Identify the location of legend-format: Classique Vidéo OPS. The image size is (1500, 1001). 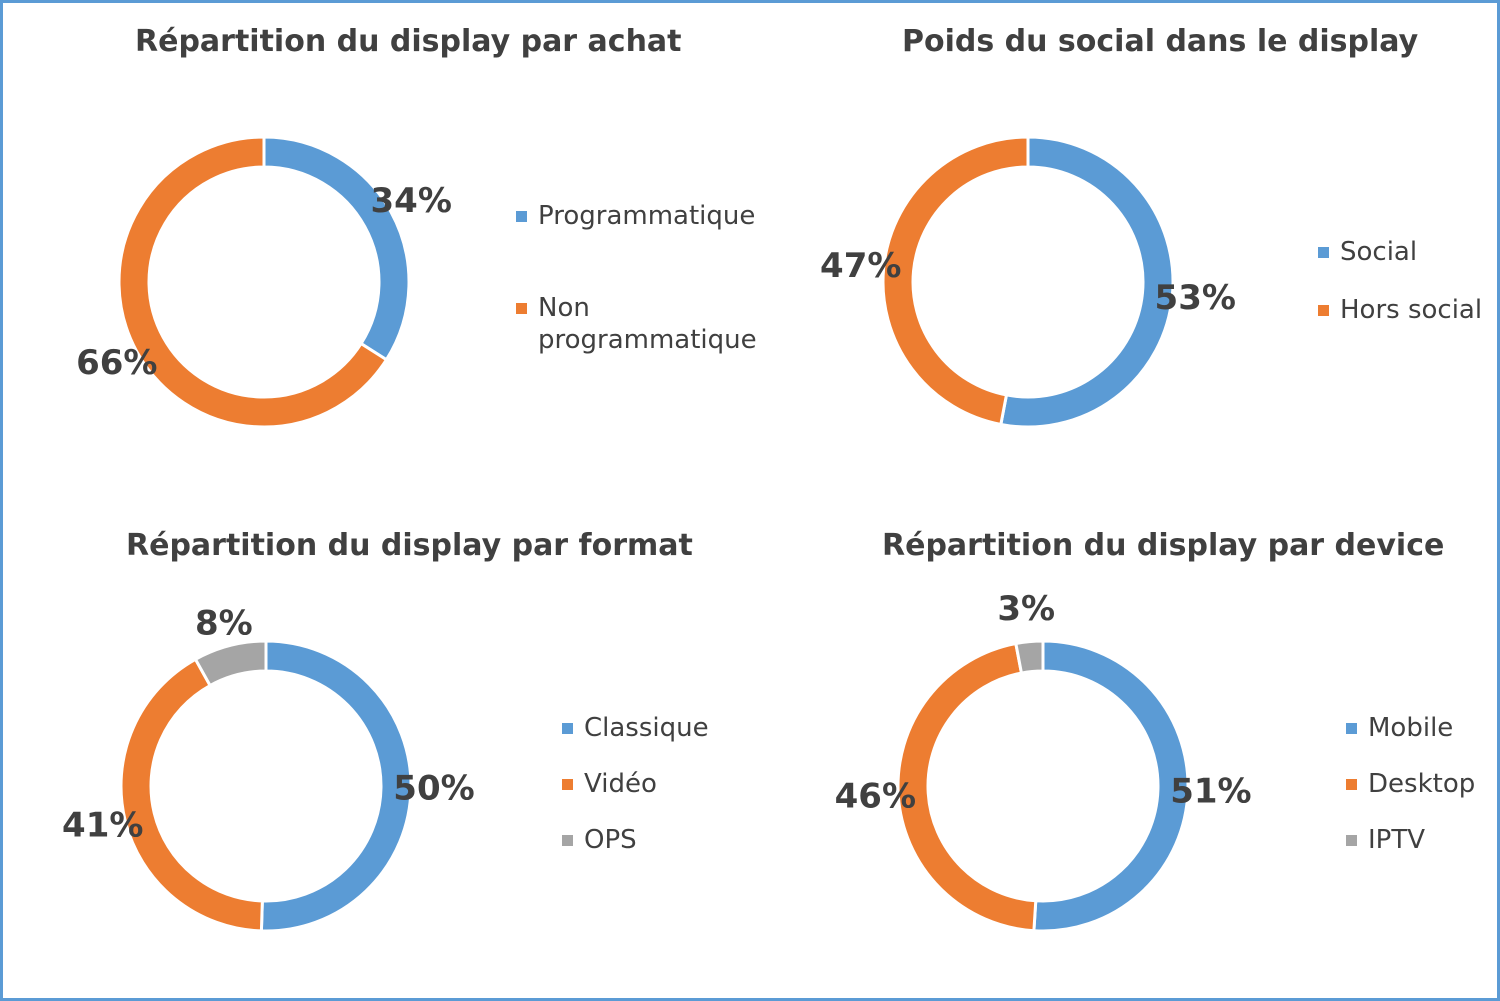
(652, 784).